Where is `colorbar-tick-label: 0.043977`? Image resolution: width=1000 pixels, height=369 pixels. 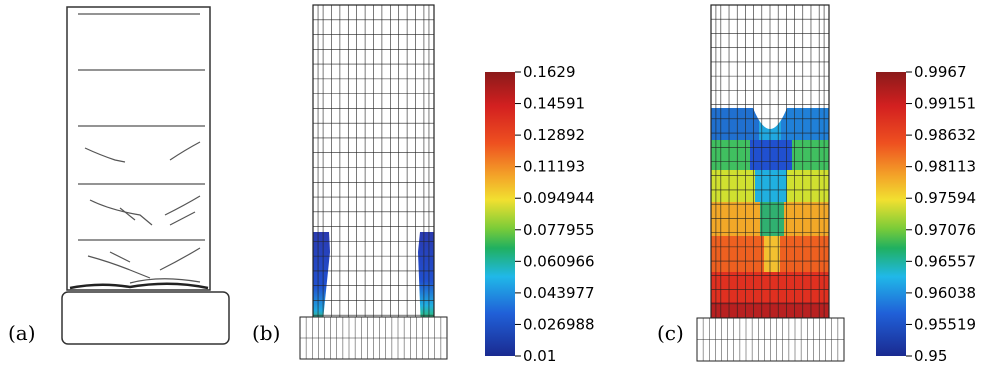
colorbar-tick-label: 0.043977 is located at coordinates (559, 293).